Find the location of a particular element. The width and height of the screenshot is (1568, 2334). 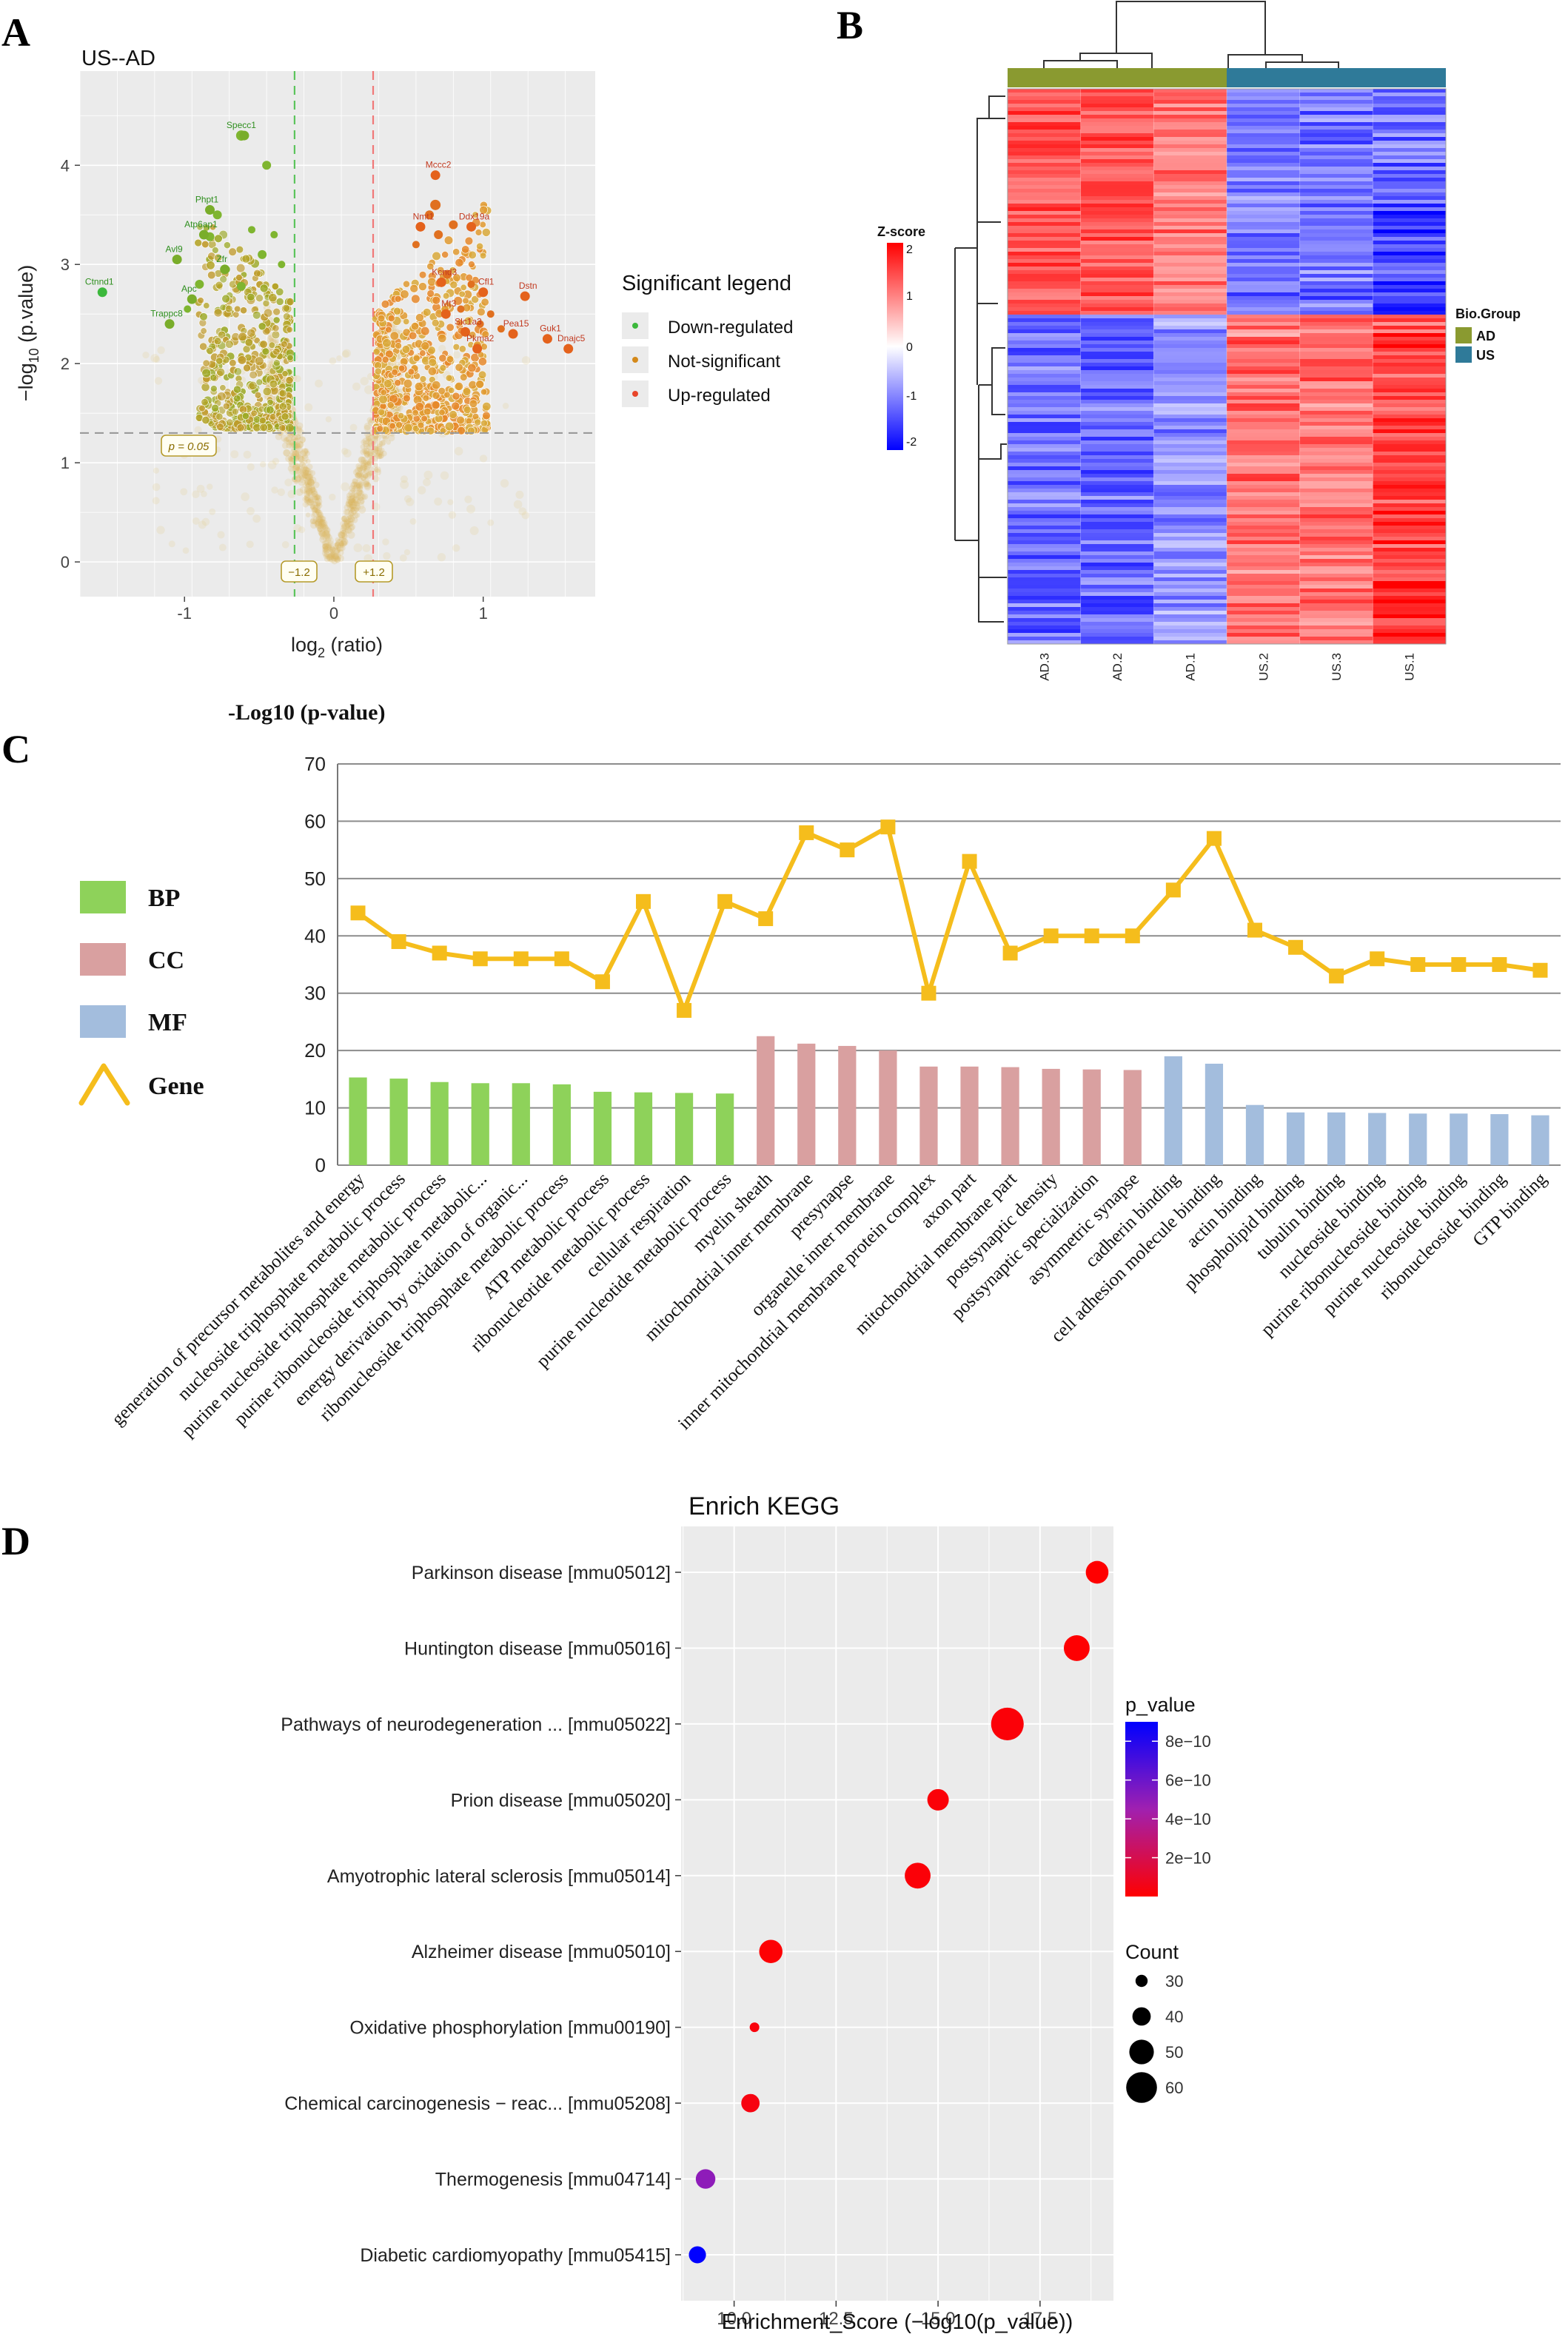

kegg-color-bar is located at coordinates (1141, 1809).